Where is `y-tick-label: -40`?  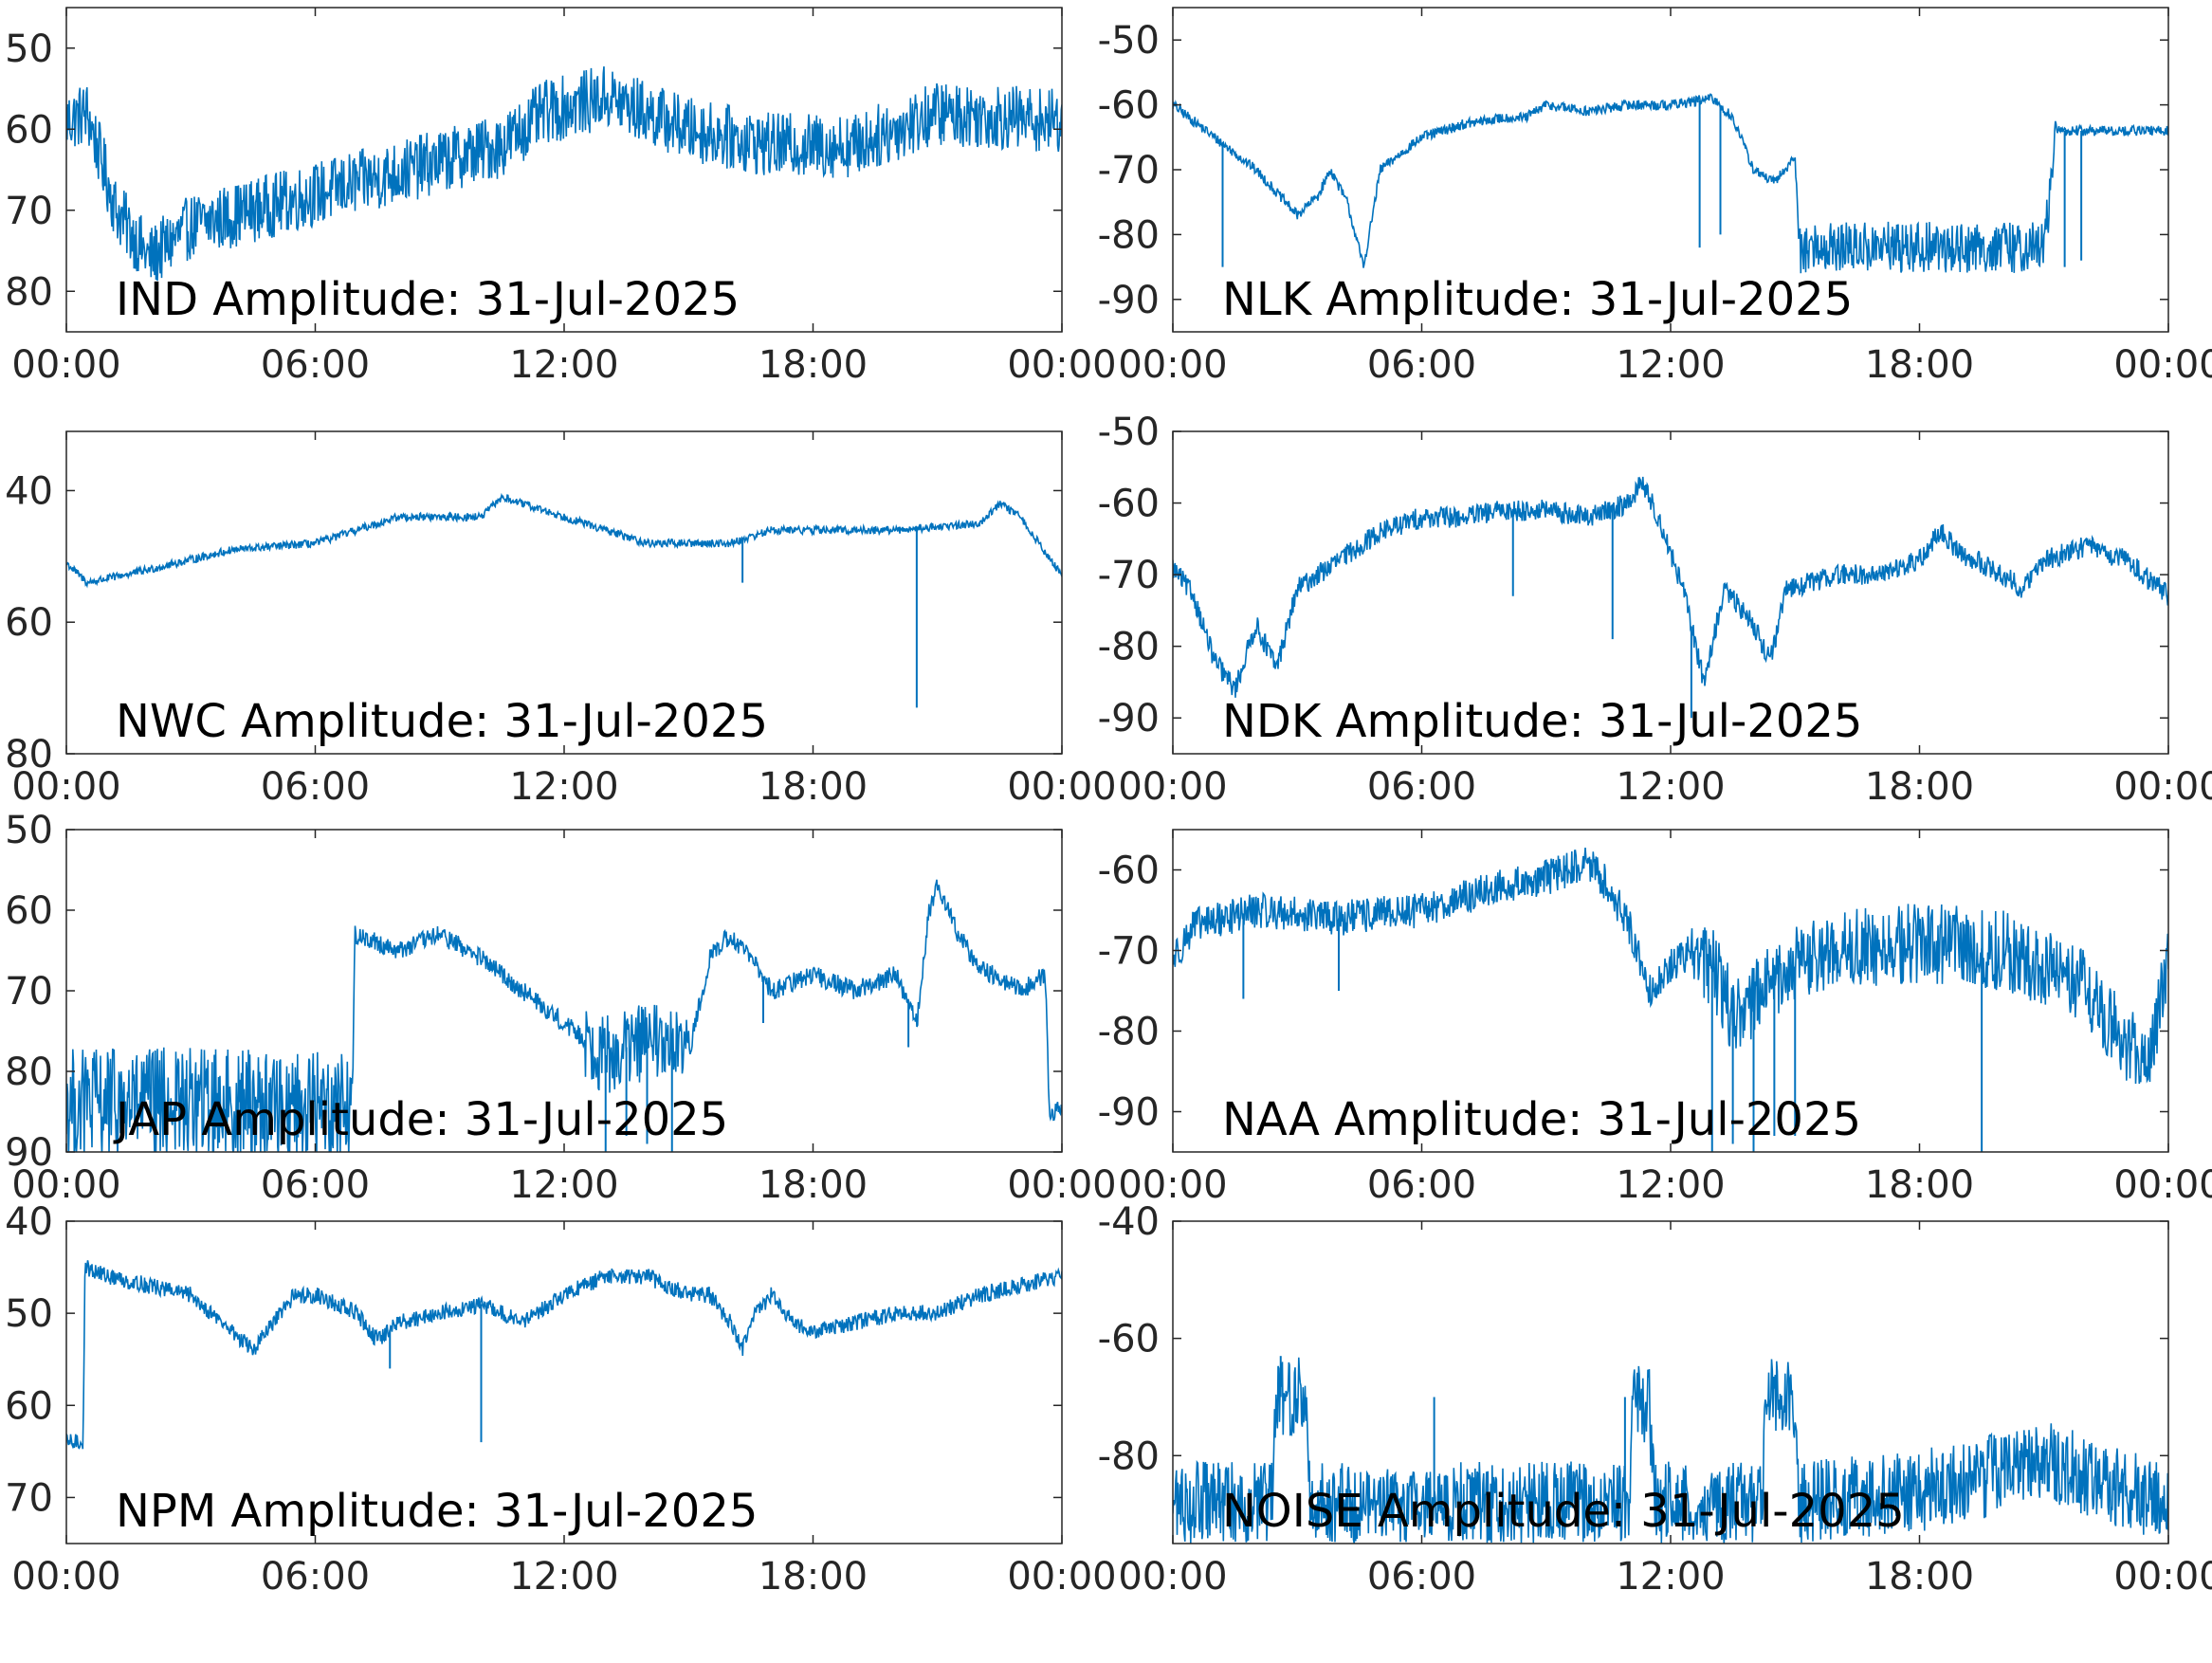 y-tick-label: -40 is located at coordinates (1129, 1222).